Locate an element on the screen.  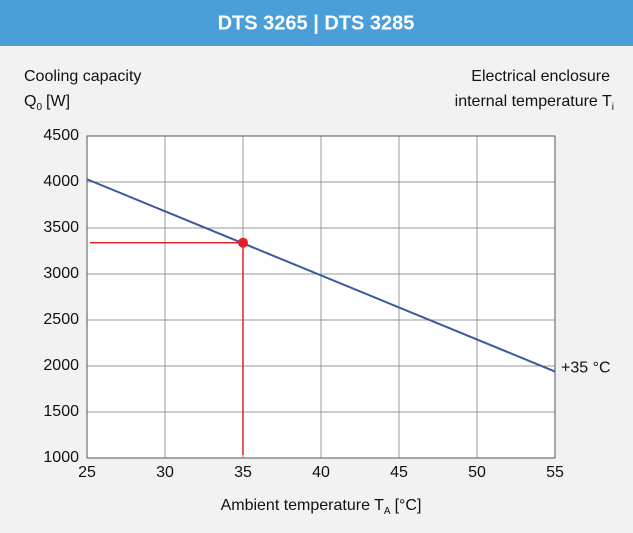
chart-title: DTS 3265 | DTS 3285 is located at coordinates (316, 23).